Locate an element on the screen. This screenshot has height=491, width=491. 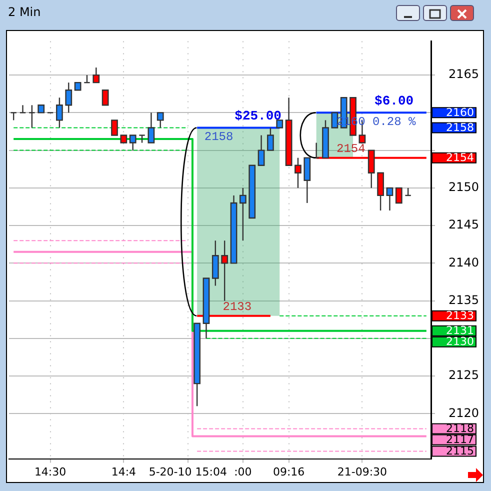
annotation: 2158 is located at coordinates (219, 137).